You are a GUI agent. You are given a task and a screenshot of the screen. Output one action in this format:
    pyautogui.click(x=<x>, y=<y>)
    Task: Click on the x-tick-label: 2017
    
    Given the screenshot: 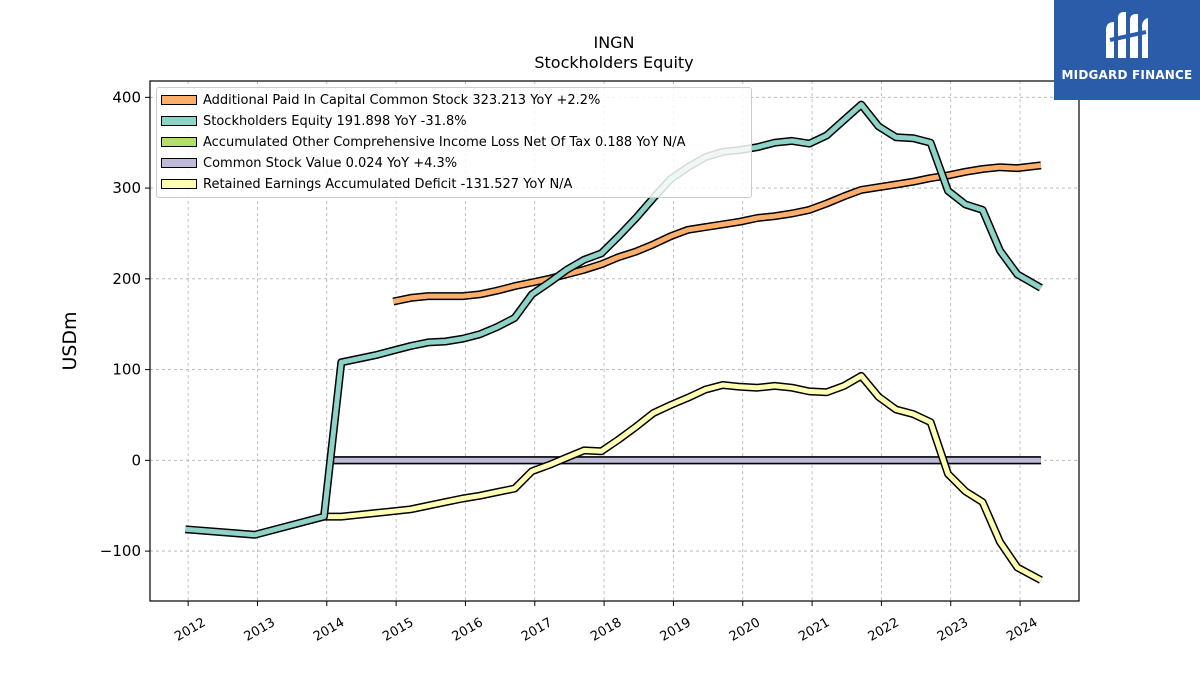 What is the action you would take?
    pyautogui.click(x=537, y=630)
    